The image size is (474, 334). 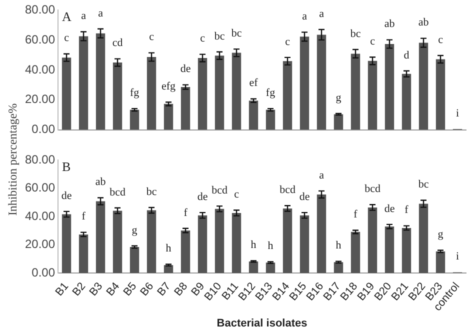 What do you see at coordinates (118, 43) in the screenshot?
I see `data-label: cd` at bounding box center [118, 43].